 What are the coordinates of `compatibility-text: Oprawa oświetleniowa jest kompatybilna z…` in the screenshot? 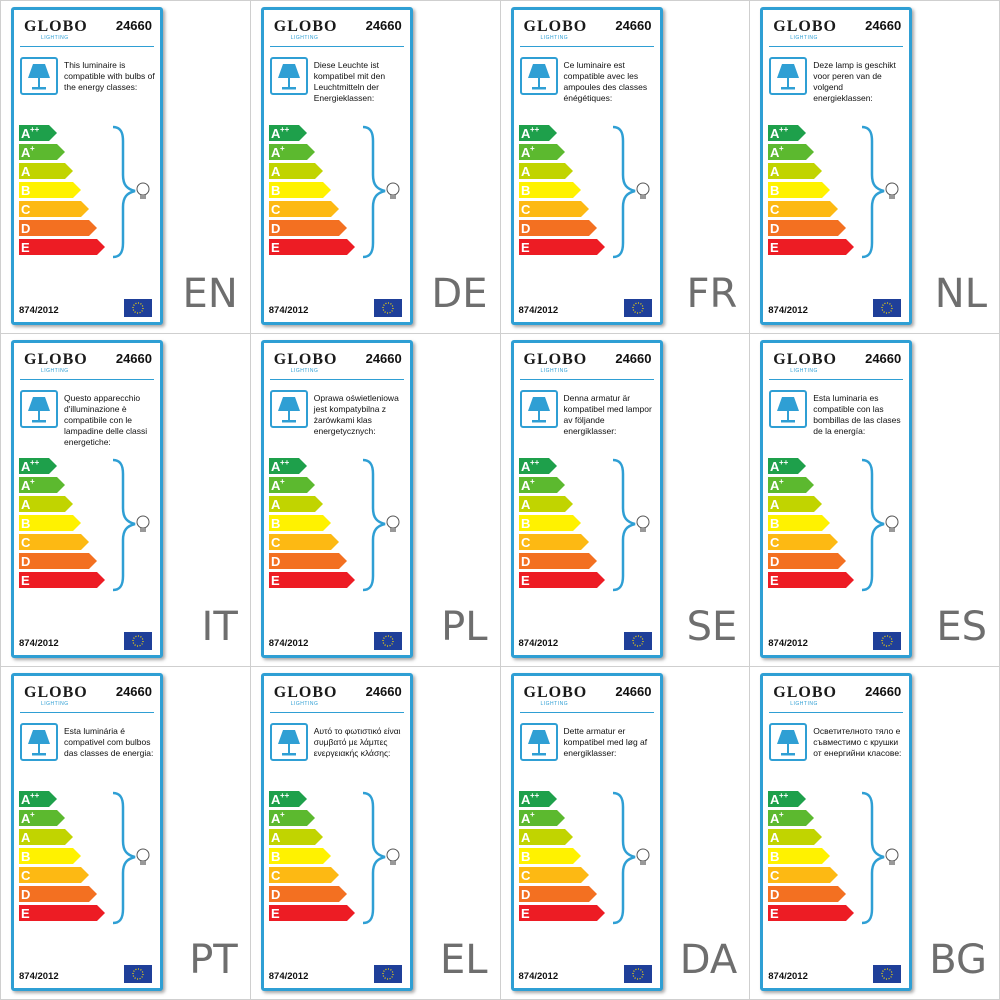 It's located at (356, 414).